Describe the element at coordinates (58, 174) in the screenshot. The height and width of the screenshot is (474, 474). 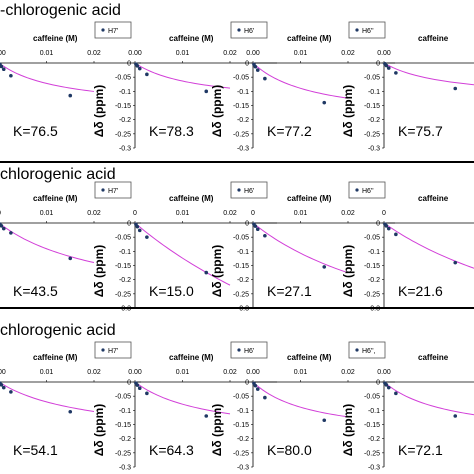
I see `section-title-2: chlorogenic acid` at that location.